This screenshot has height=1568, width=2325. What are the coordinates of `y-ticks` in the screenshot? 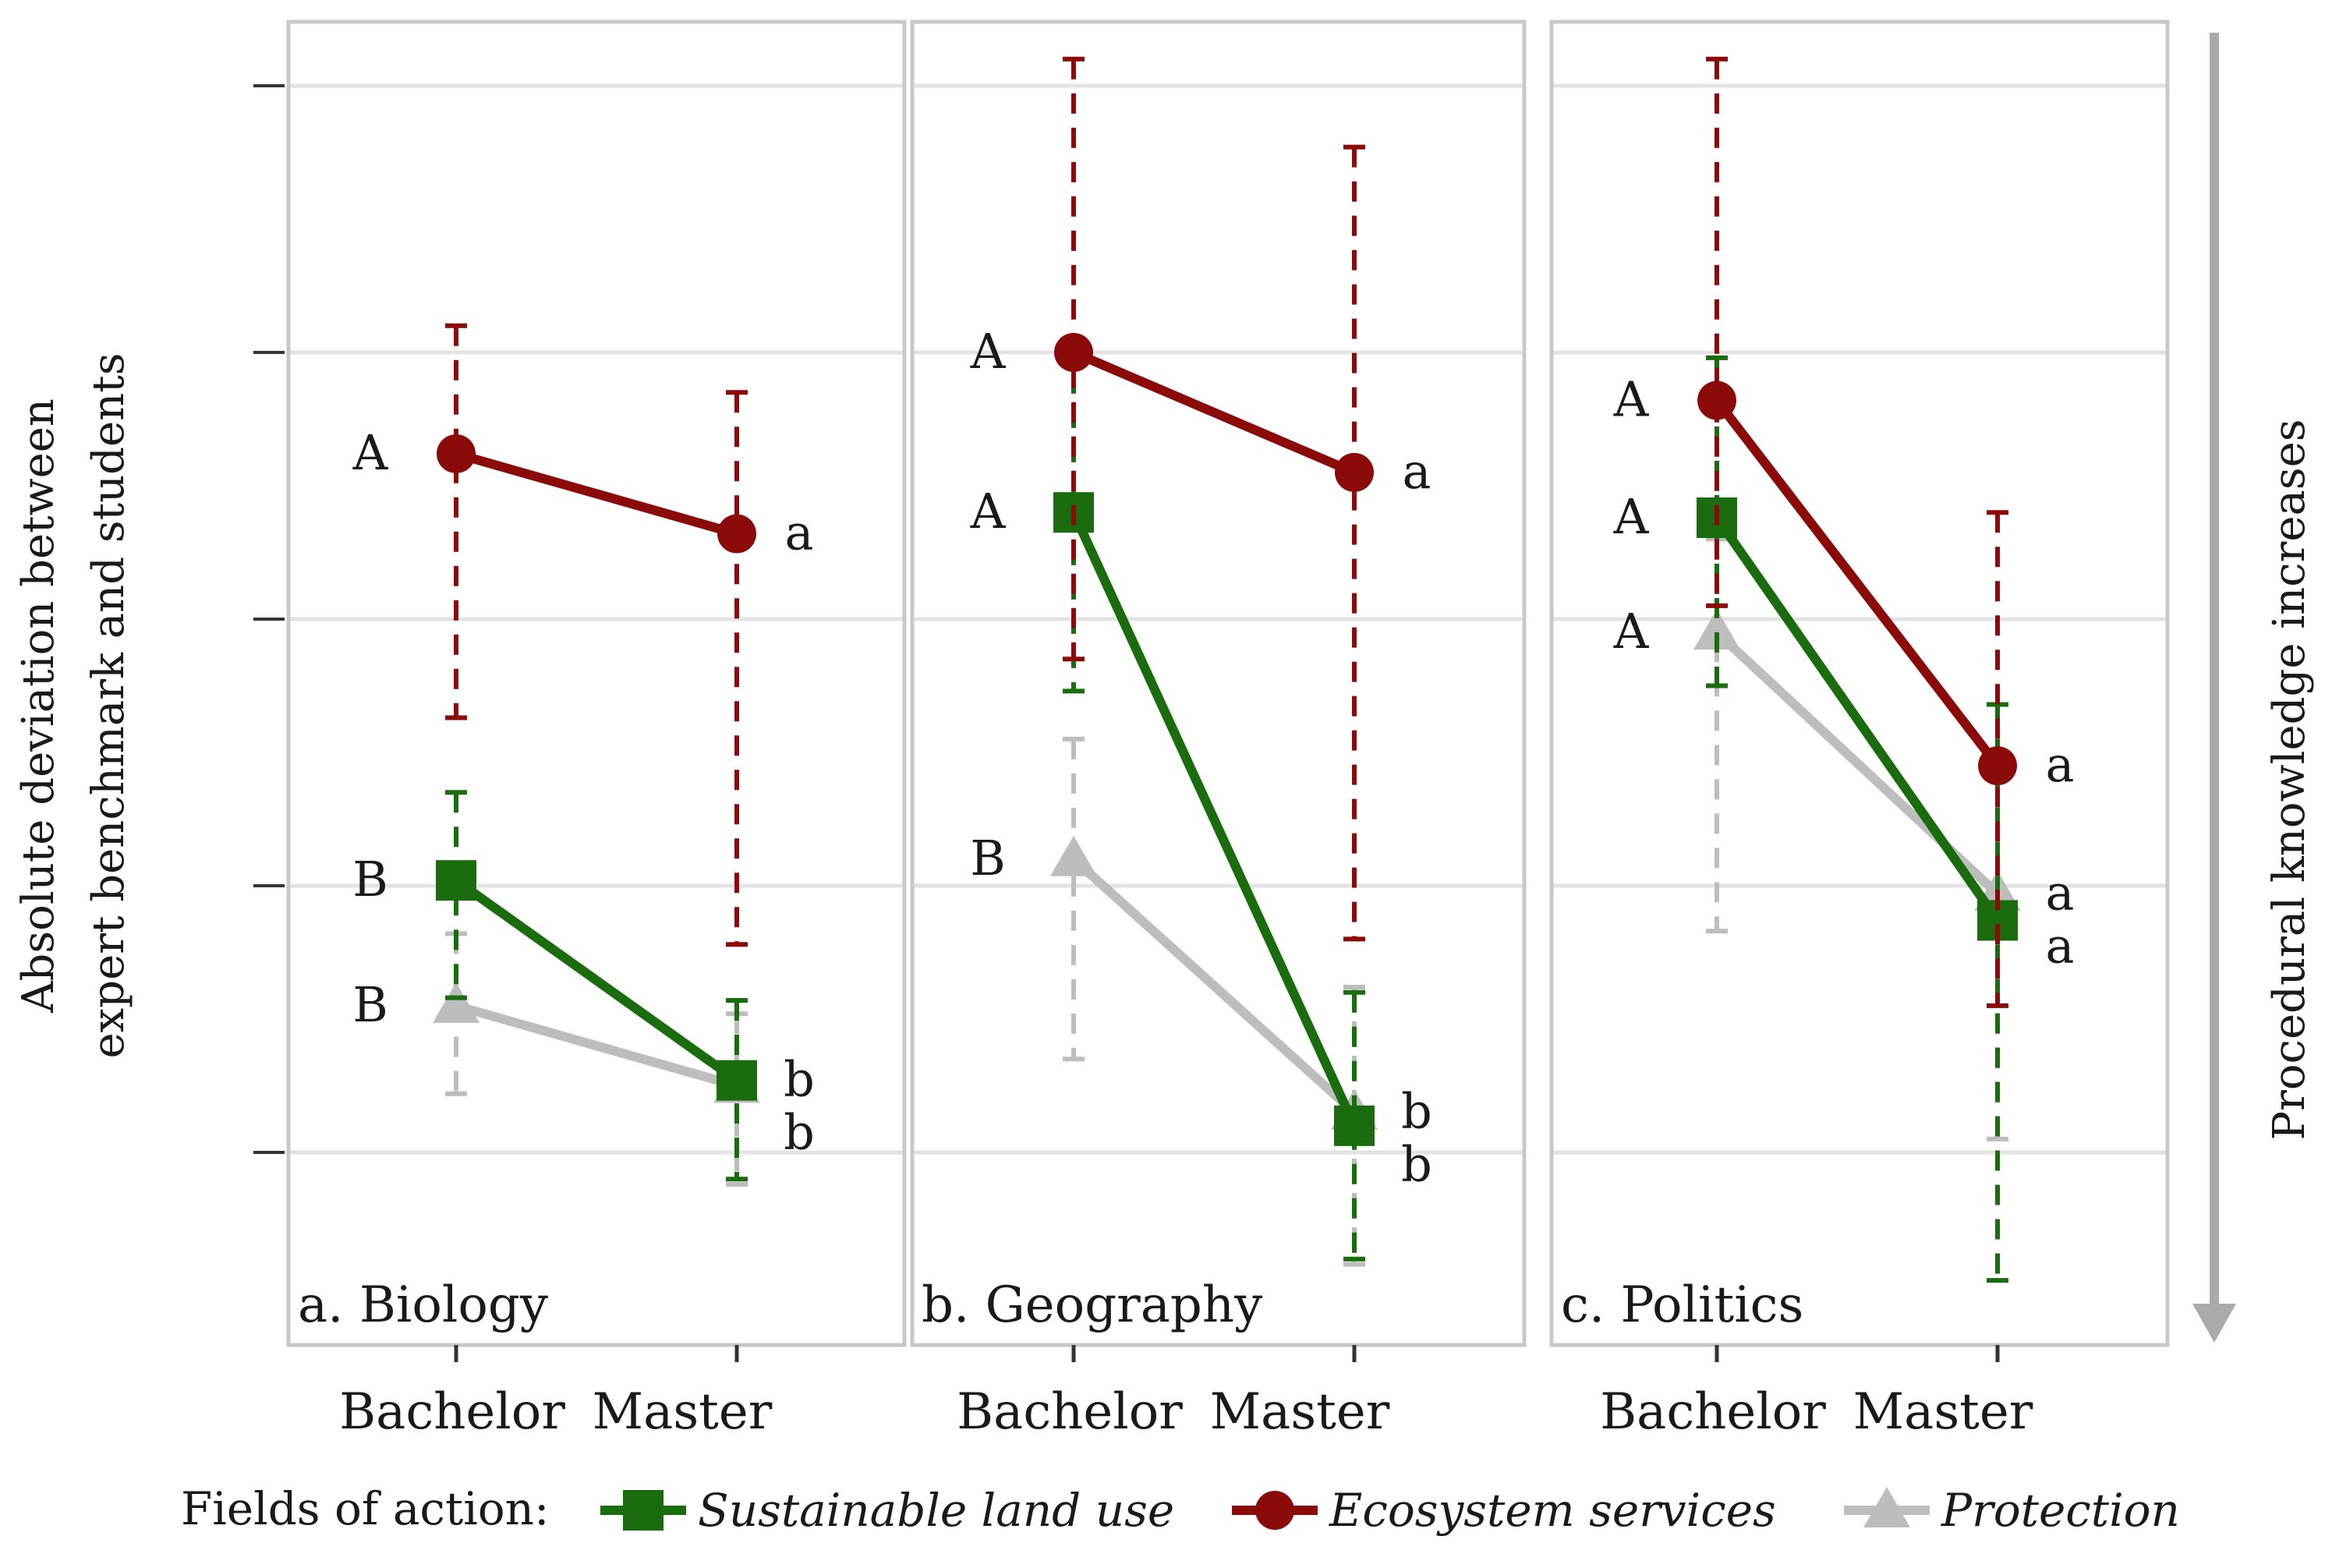 It's located at (269, 619).